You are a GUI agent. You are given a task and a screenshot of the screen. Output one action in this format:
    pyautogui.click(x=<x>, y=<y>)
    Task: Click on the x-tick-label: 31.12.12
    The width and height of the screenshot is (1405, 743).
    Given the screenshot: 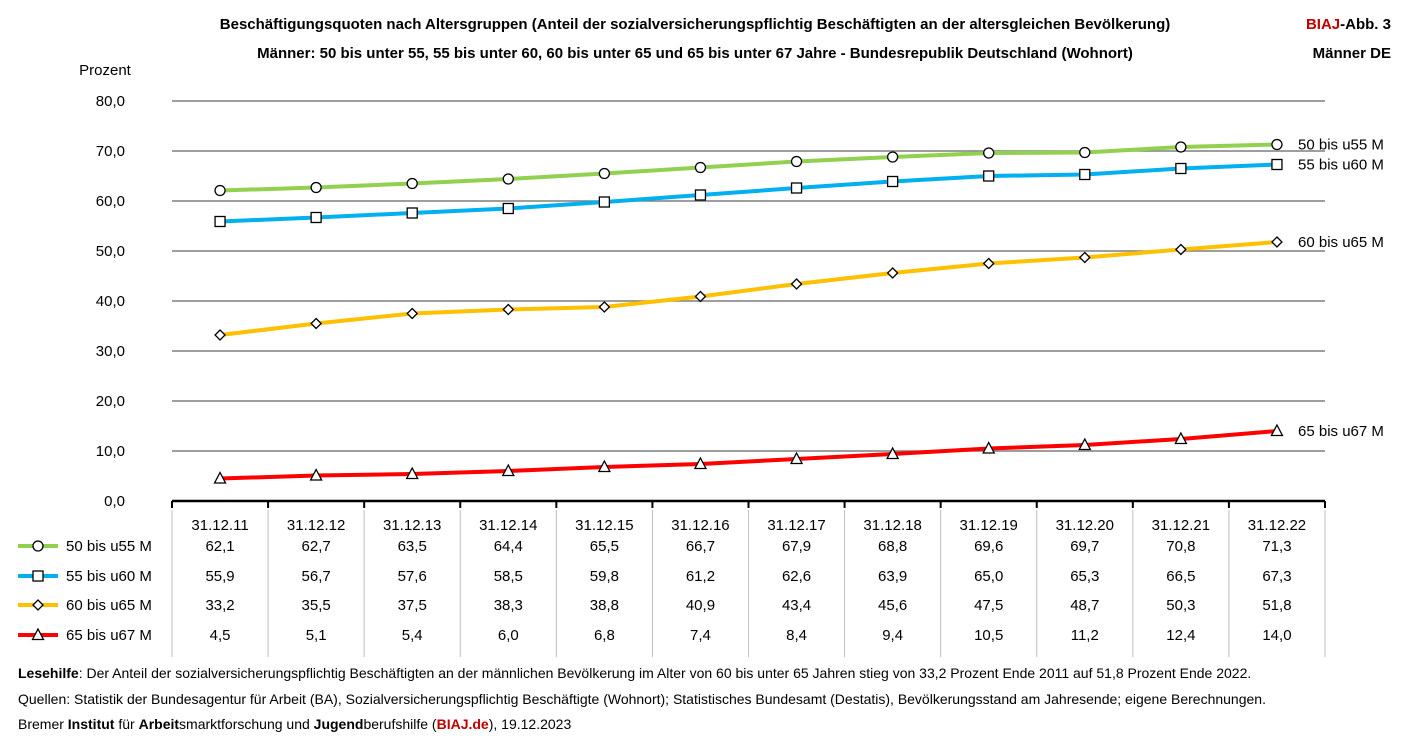 What is the action you would take?
    pyautogui.click(x=316, y=525)
    